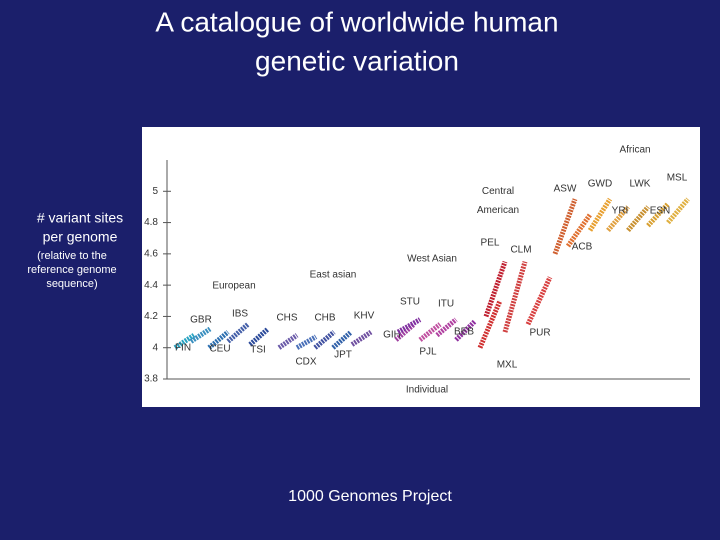 The image size is (720, 540). What do you see at coordinates (219, 349) in the screenshot?
I see `population-label: CEU` at bounding box center [219, 349].